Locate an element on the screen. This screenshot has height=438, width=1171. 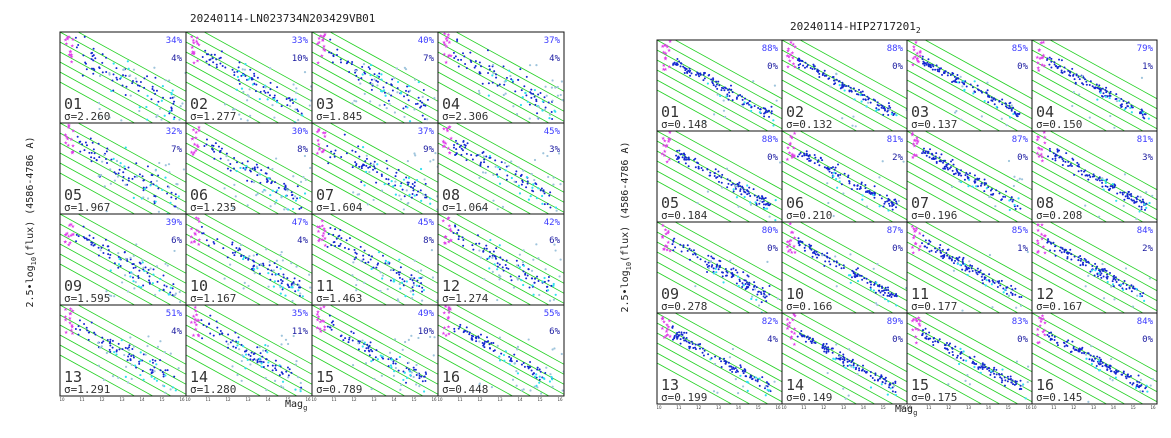
panel-fraction: 83% is located at coordinates (1020, 322).